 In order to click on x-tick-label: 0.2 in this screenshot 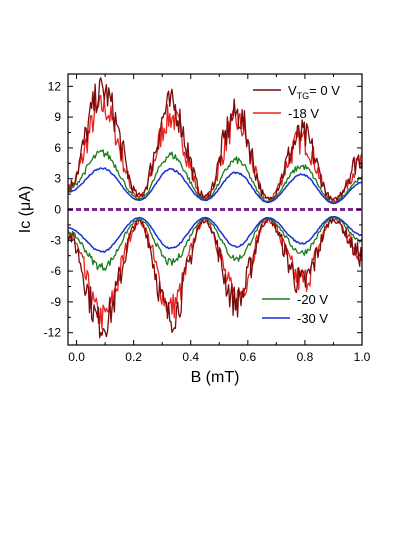, I will do `click(133, 357)`.